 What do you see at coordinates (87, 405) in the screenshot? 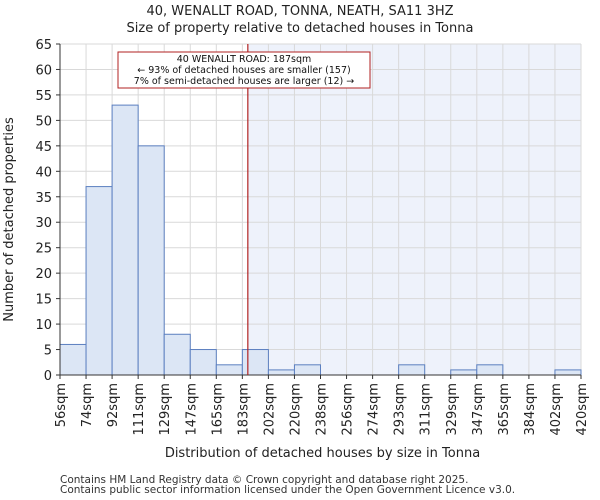
I see `x-tick-label: 74sqm` at bounding box center [87, 405].